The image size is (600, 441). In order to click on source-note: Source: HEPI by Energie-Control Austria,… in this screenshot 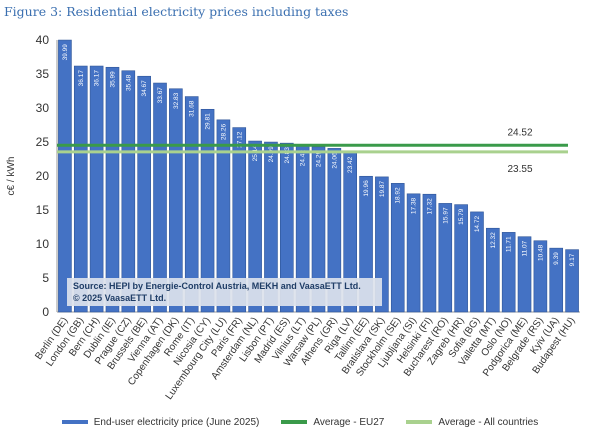, I will do `click(224, 292)`.